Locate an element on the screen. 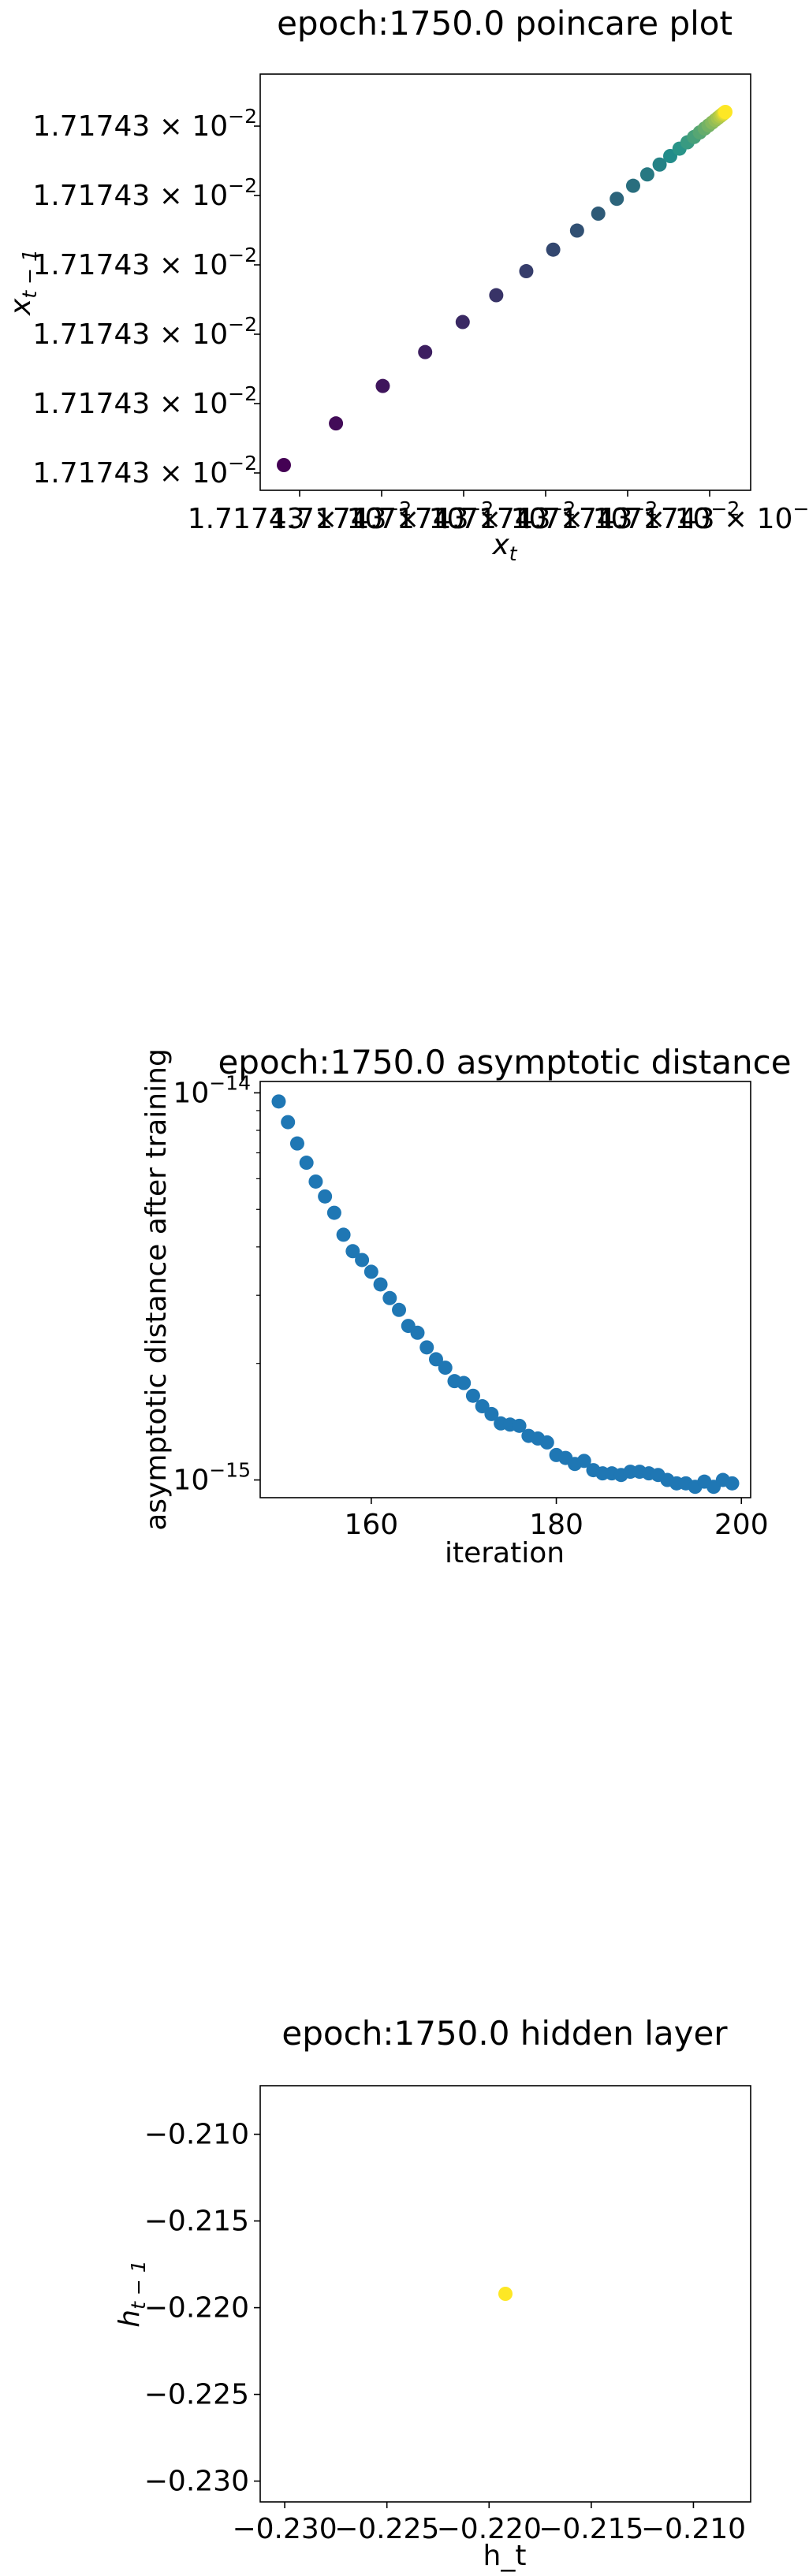 The image size is (809, 2576). y-axis-ticks: 10−15 10−14 is located at coordinates (216, 1284).